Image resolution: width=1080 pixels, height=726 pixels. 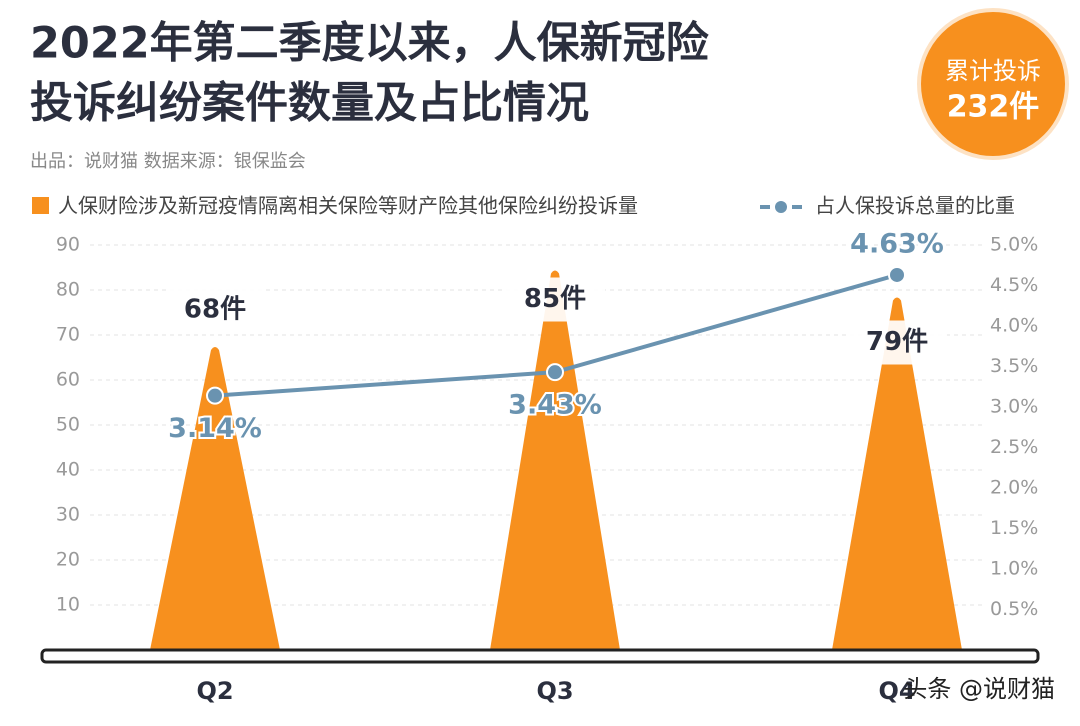 I want to click on watermark: 头条 @说财猫, so click(x=979, y=689).